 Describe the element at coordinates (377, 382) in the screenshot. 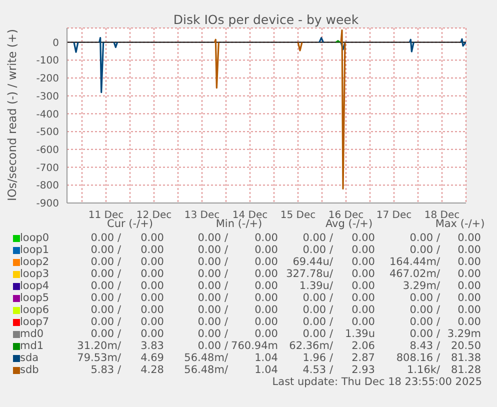

I see `text: Last update: Thu Dec 18 23:55:00 2025` at that location.